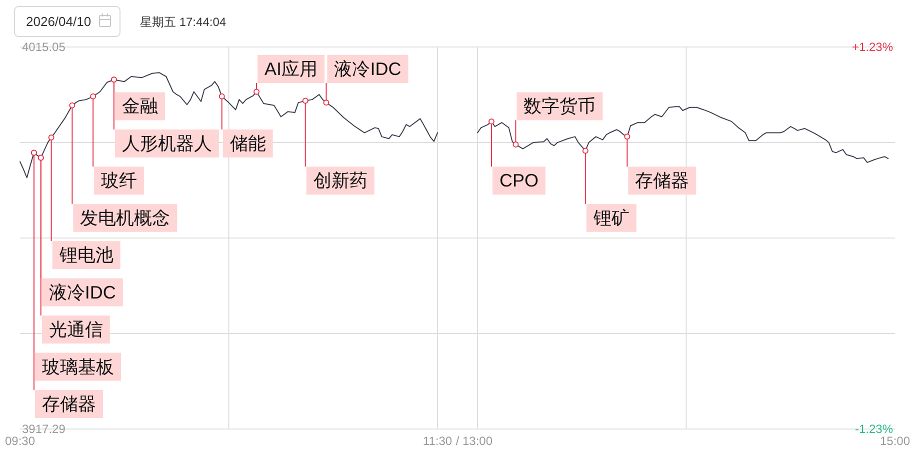 This screenshot has height=457, width=915. I want to click on x-tick-label: 13:00, so click(477, 441).